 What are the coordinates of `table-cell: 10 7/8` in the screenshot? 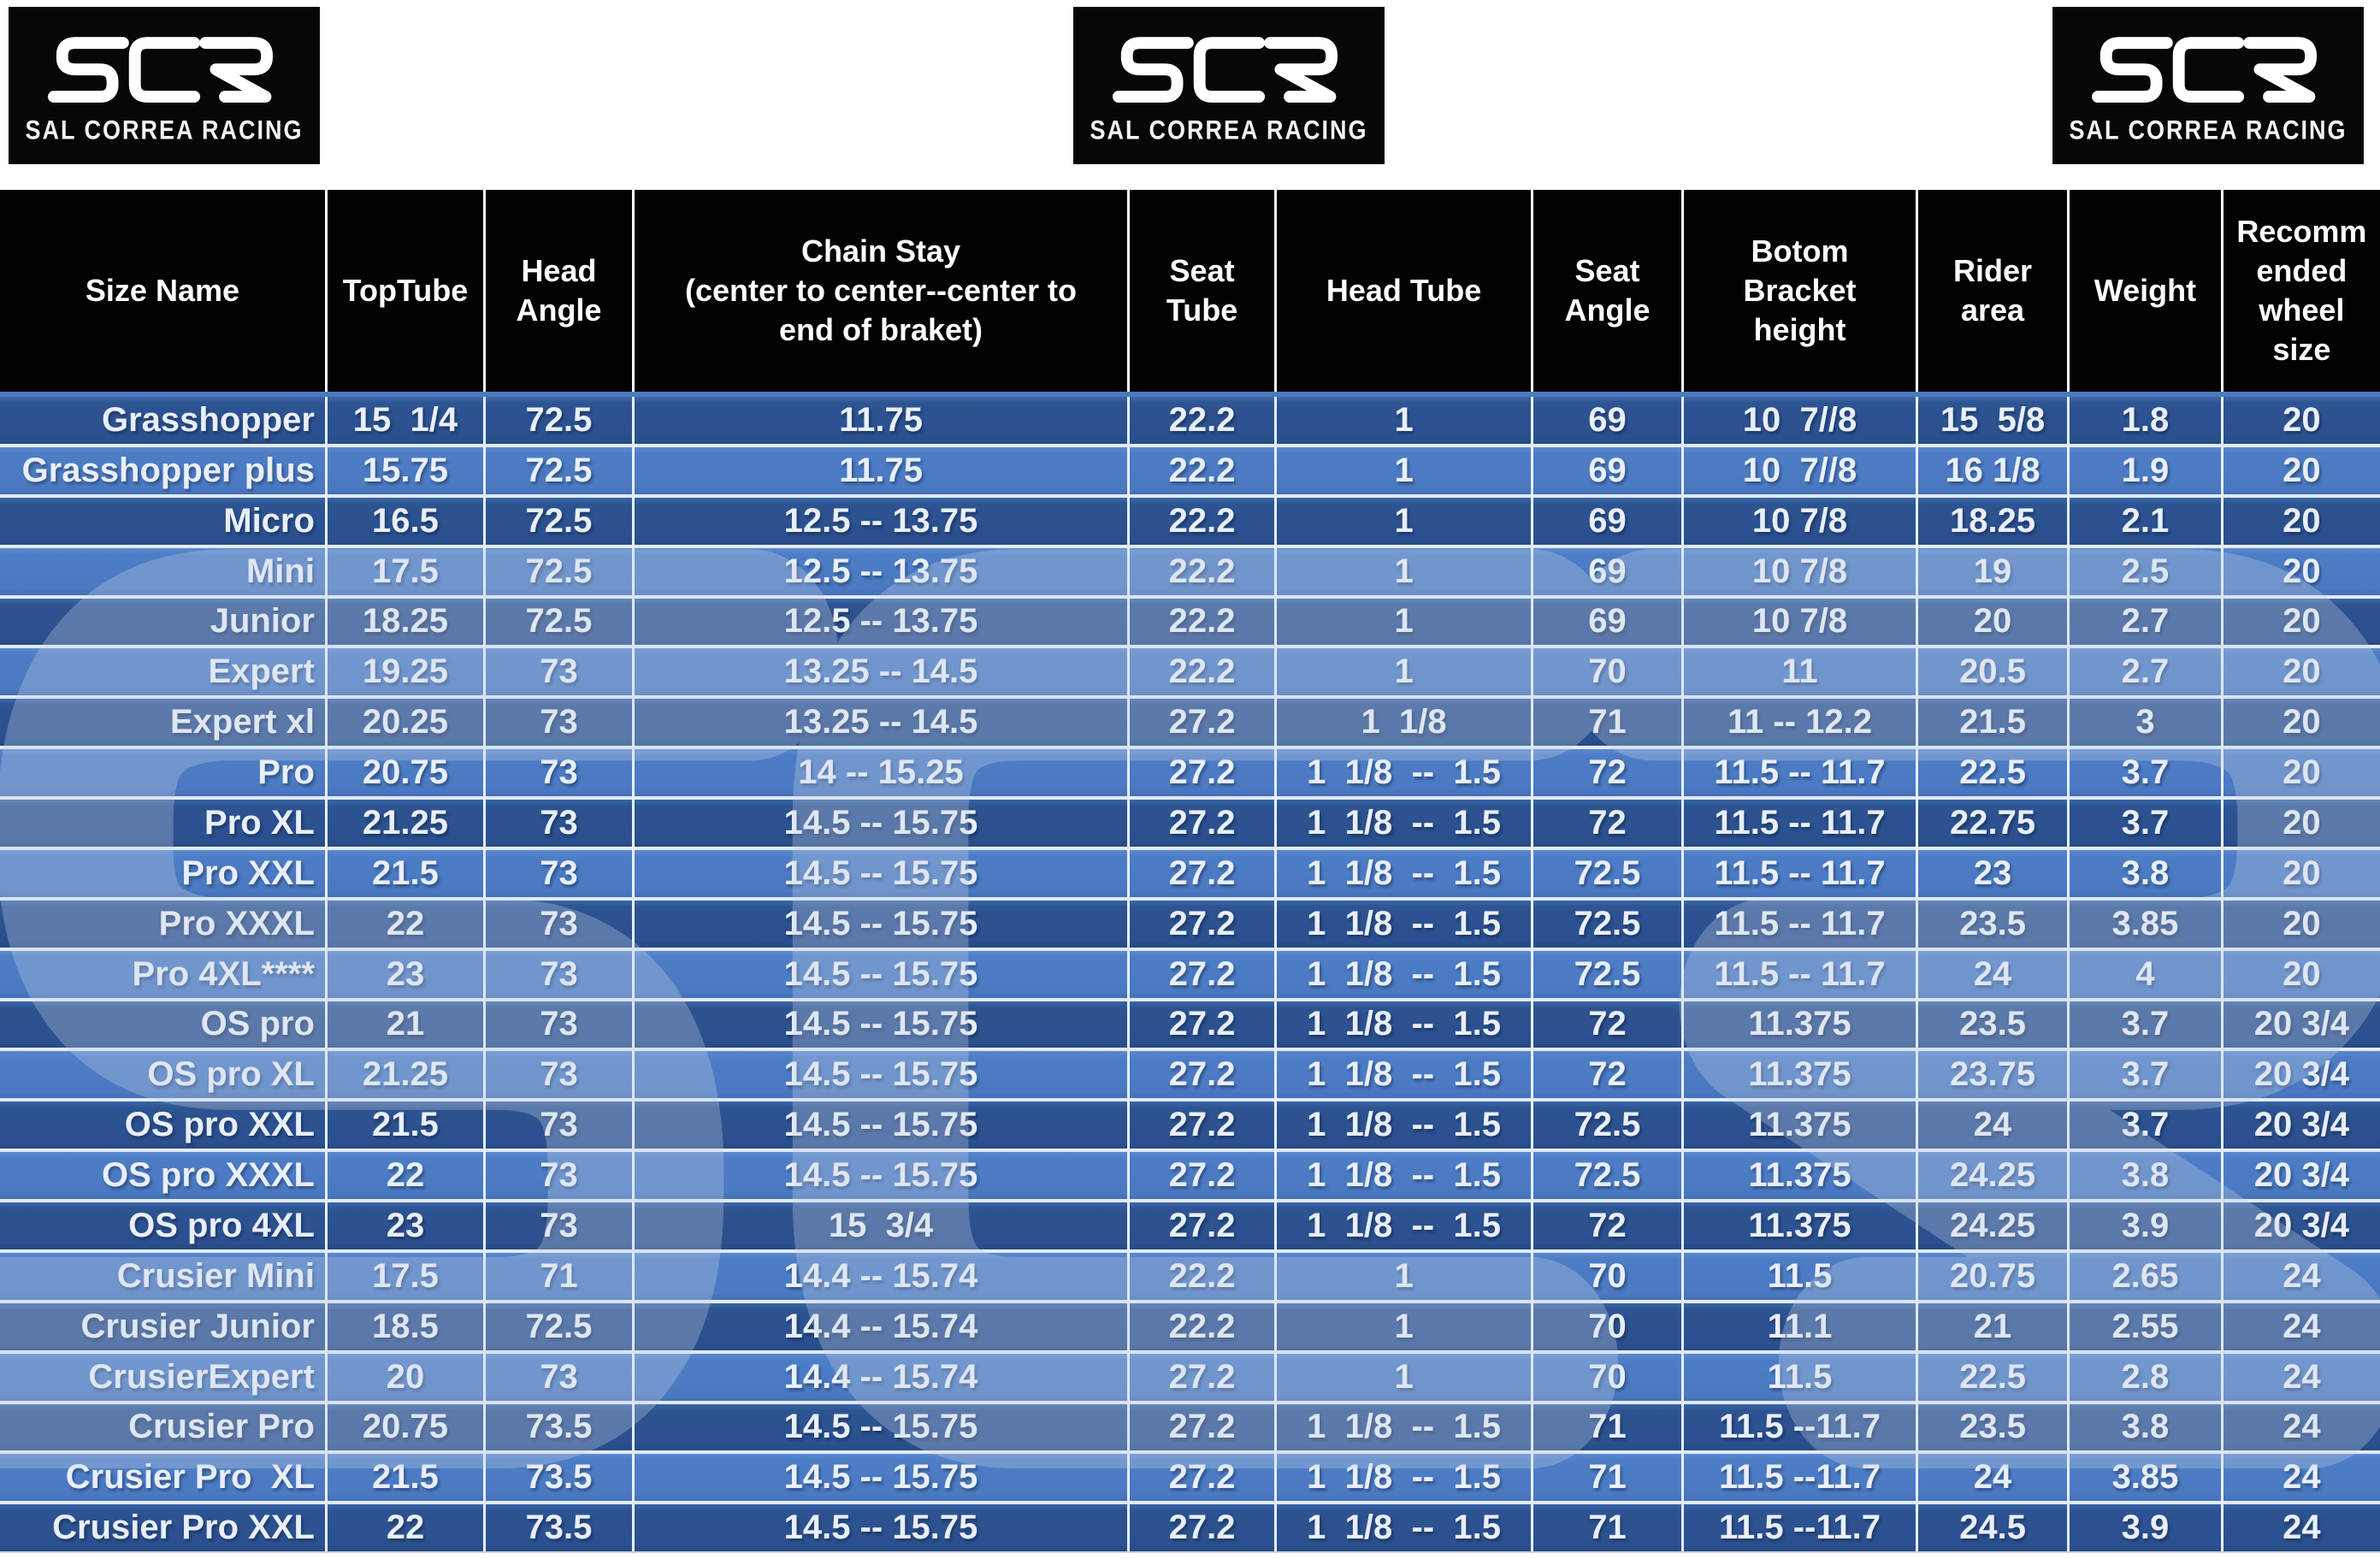 It's located at (1801, 622).